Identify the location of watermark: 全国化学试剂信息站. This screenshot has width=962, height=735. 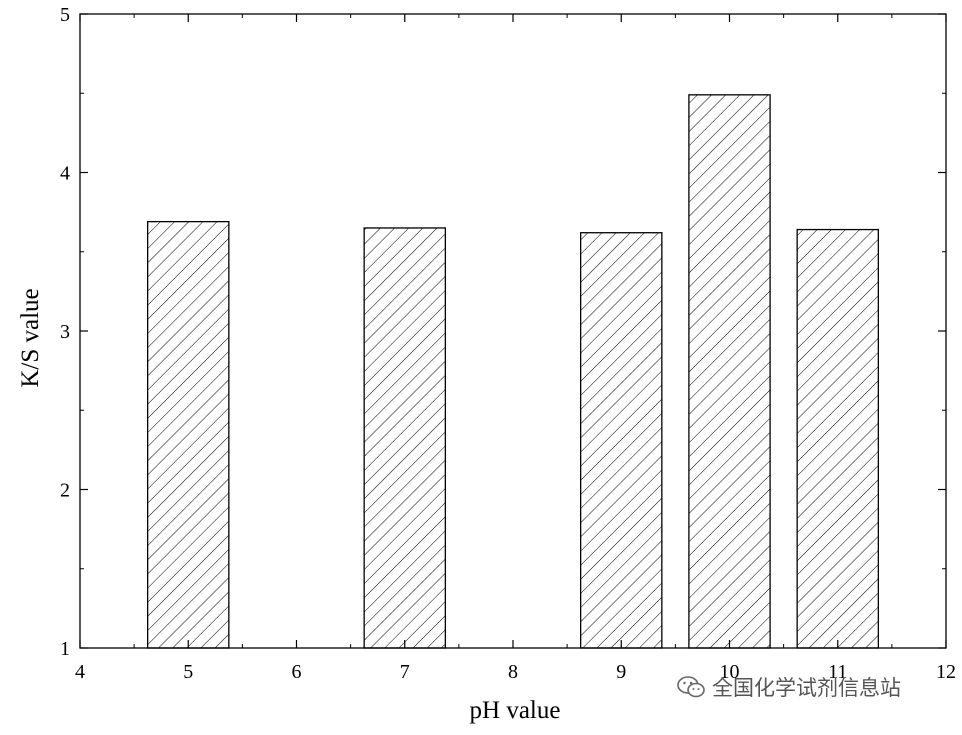
(788, 687).